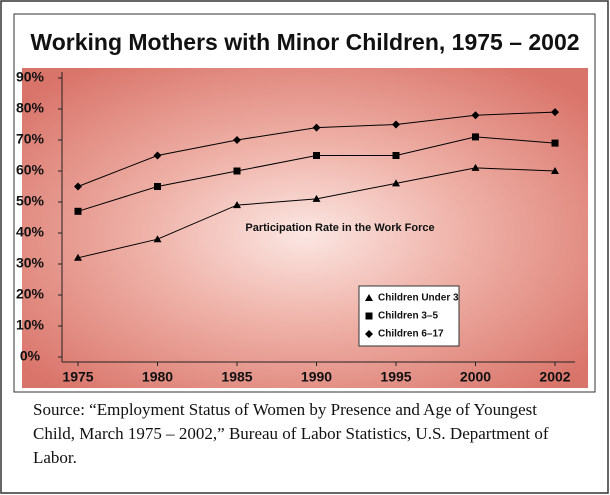 Image resolution: width=610 pixels, height=495 pixels. Describe the element at coordinates (30, 139) in the screenshot. I see `y-tick-label: 70%` at that location.